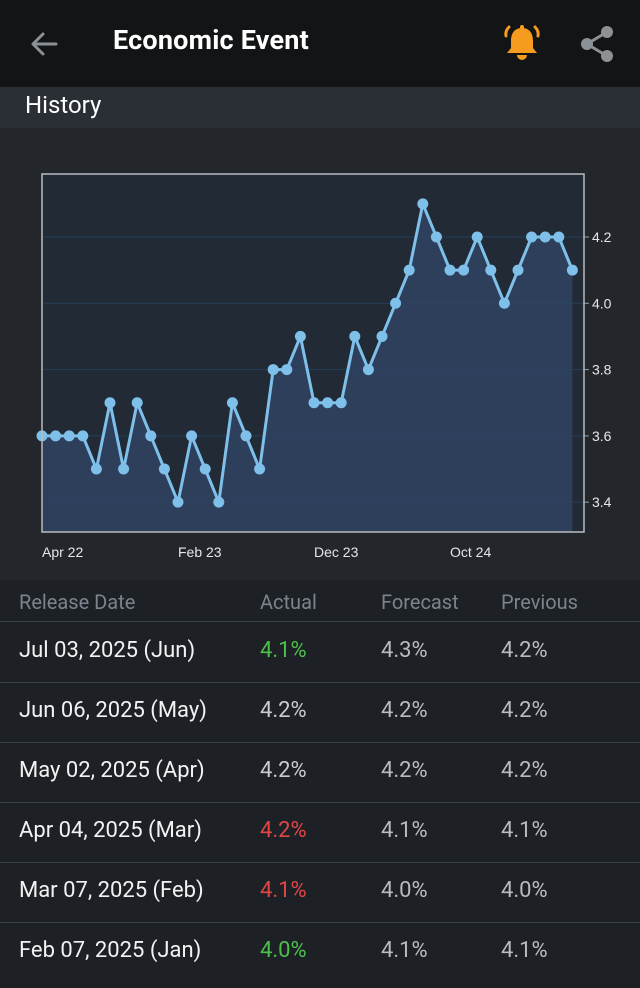 This screenshot has width=640, height=988. I want to click on table-row: Jul 03, 2025 (Jun) 4.1% 4.3% 4.2%, so click(320, 652).